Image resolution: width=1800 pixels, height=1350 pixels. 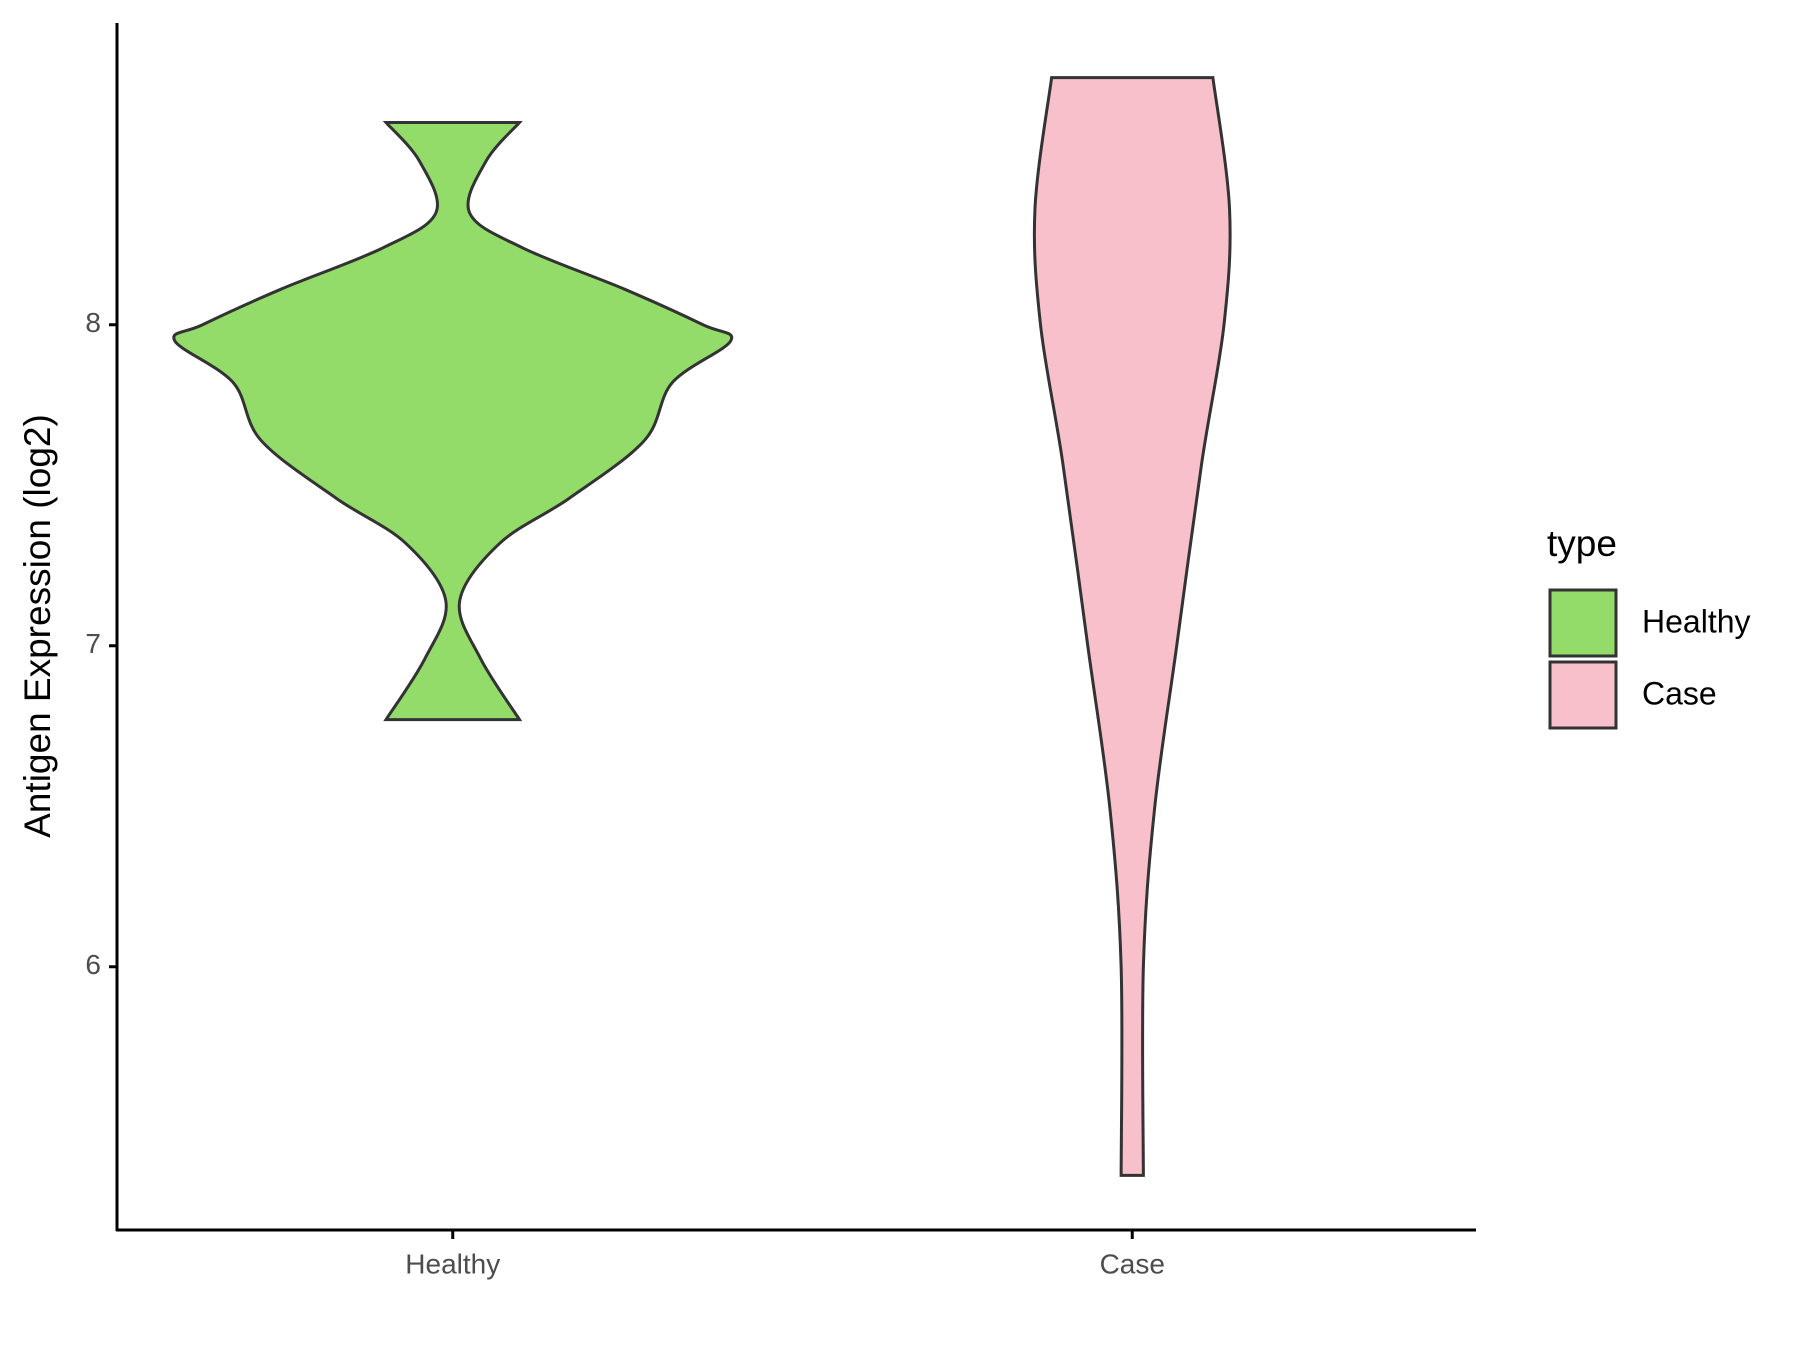 I want to click on x-tick-label: Case, so click(x=1132, y=1263).